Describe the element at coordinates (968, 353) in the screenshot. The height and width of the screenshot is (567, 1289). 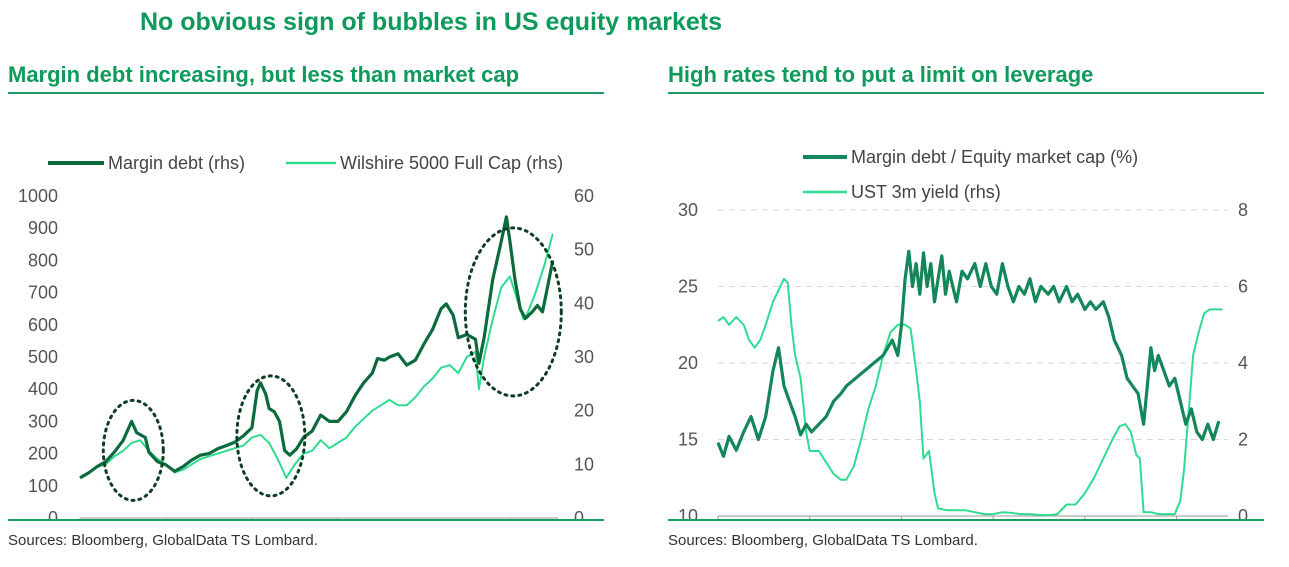
I see `series-line-primary` at that location.